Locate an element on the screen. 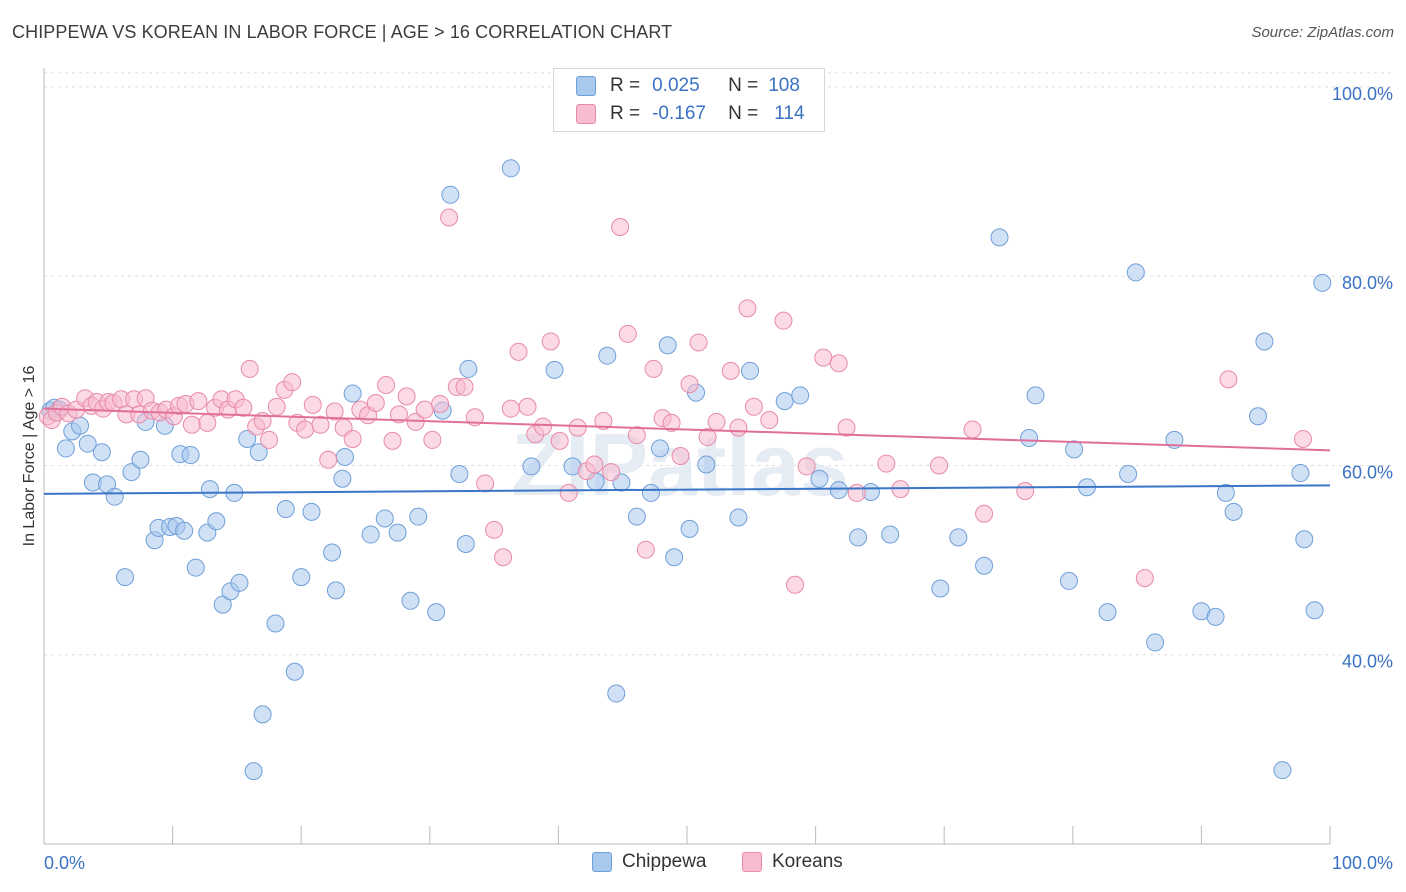 This screenshot has width=1406, height=892. x-tick-label: 0.0% is located at coordinates (64, 863).